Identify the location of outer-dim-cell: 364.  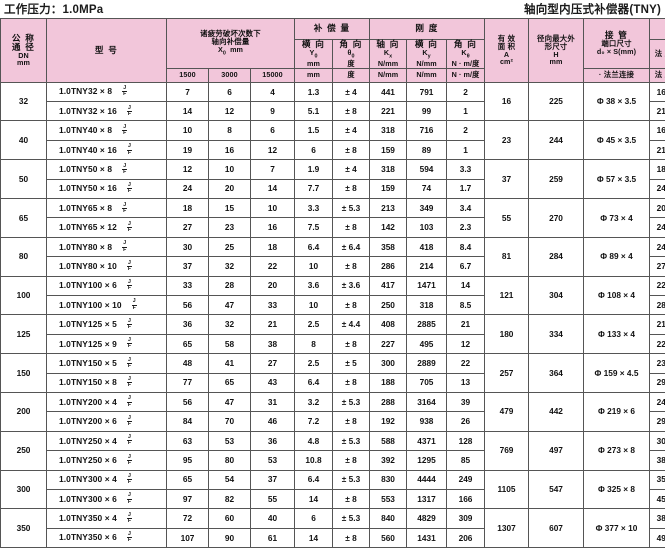
(556, 373).